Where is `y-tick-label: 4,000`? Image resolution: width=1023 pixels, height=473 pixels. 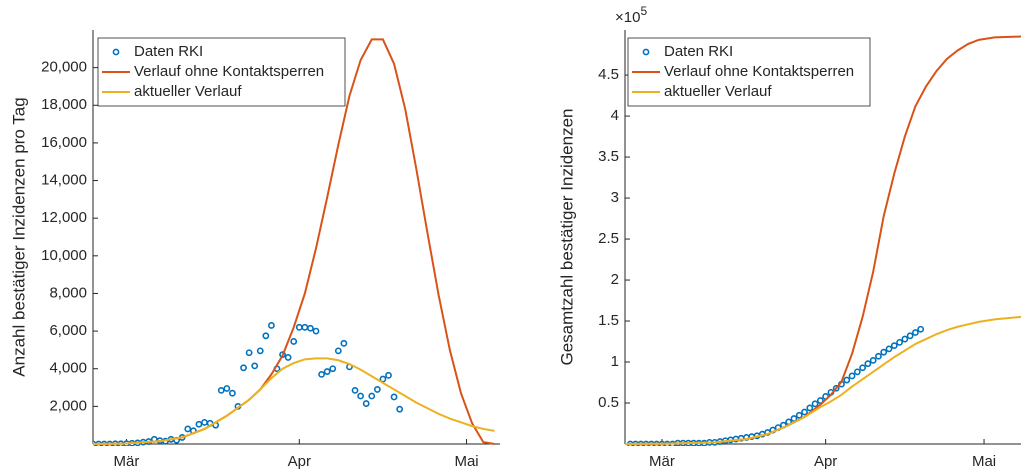
y-tick-label: 4,000 is located at coordinates (68, 368).